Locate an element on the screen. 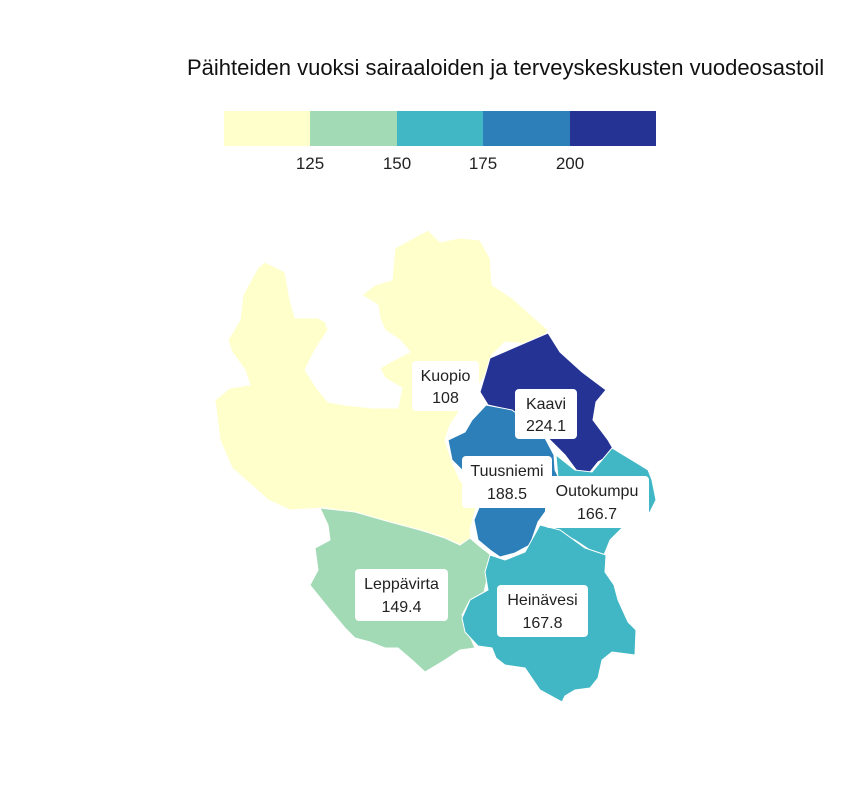 This screenshot has width=864, height=792. label-heinavesi: Heinävesi 167.8 is located at coordinates (542, 611).